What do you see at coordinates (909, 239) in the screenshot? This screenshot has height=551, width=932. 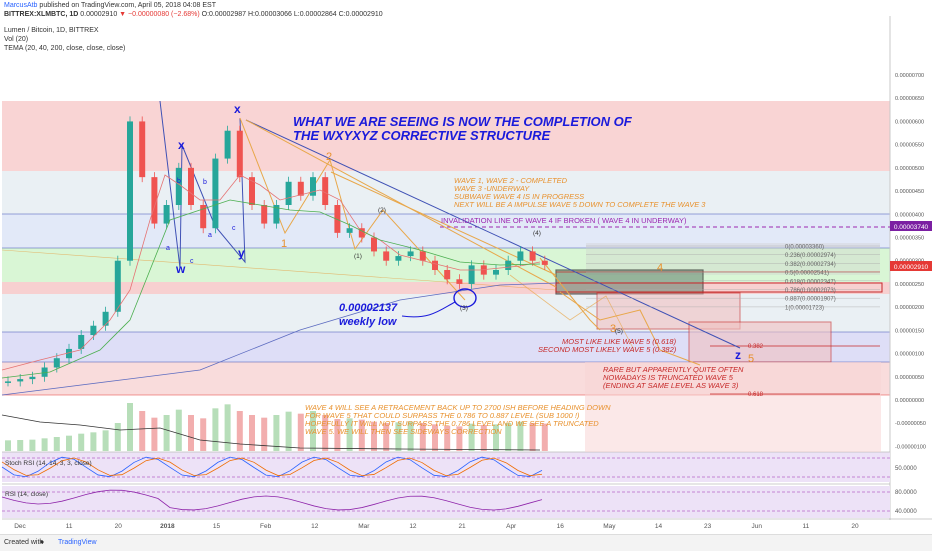 I see `y-tick-7: 0.00000350` at bounding box center [909, 239].